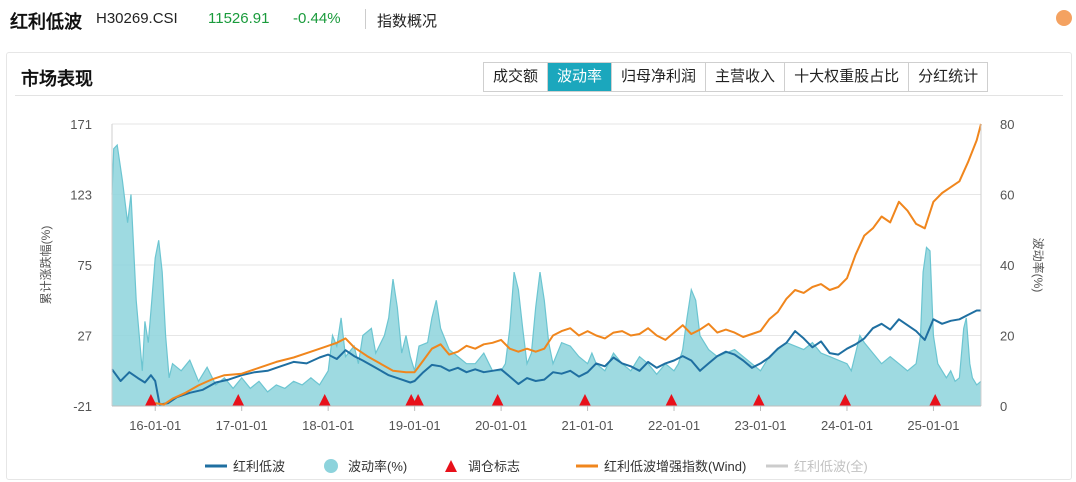 Image resolution: width=1076 pixels, height=482 pixels. What do you see at coordinates (674, 425) in the screenshot?
I see `x-tick-label: 22-01-01` at bounding box center [674, 425].